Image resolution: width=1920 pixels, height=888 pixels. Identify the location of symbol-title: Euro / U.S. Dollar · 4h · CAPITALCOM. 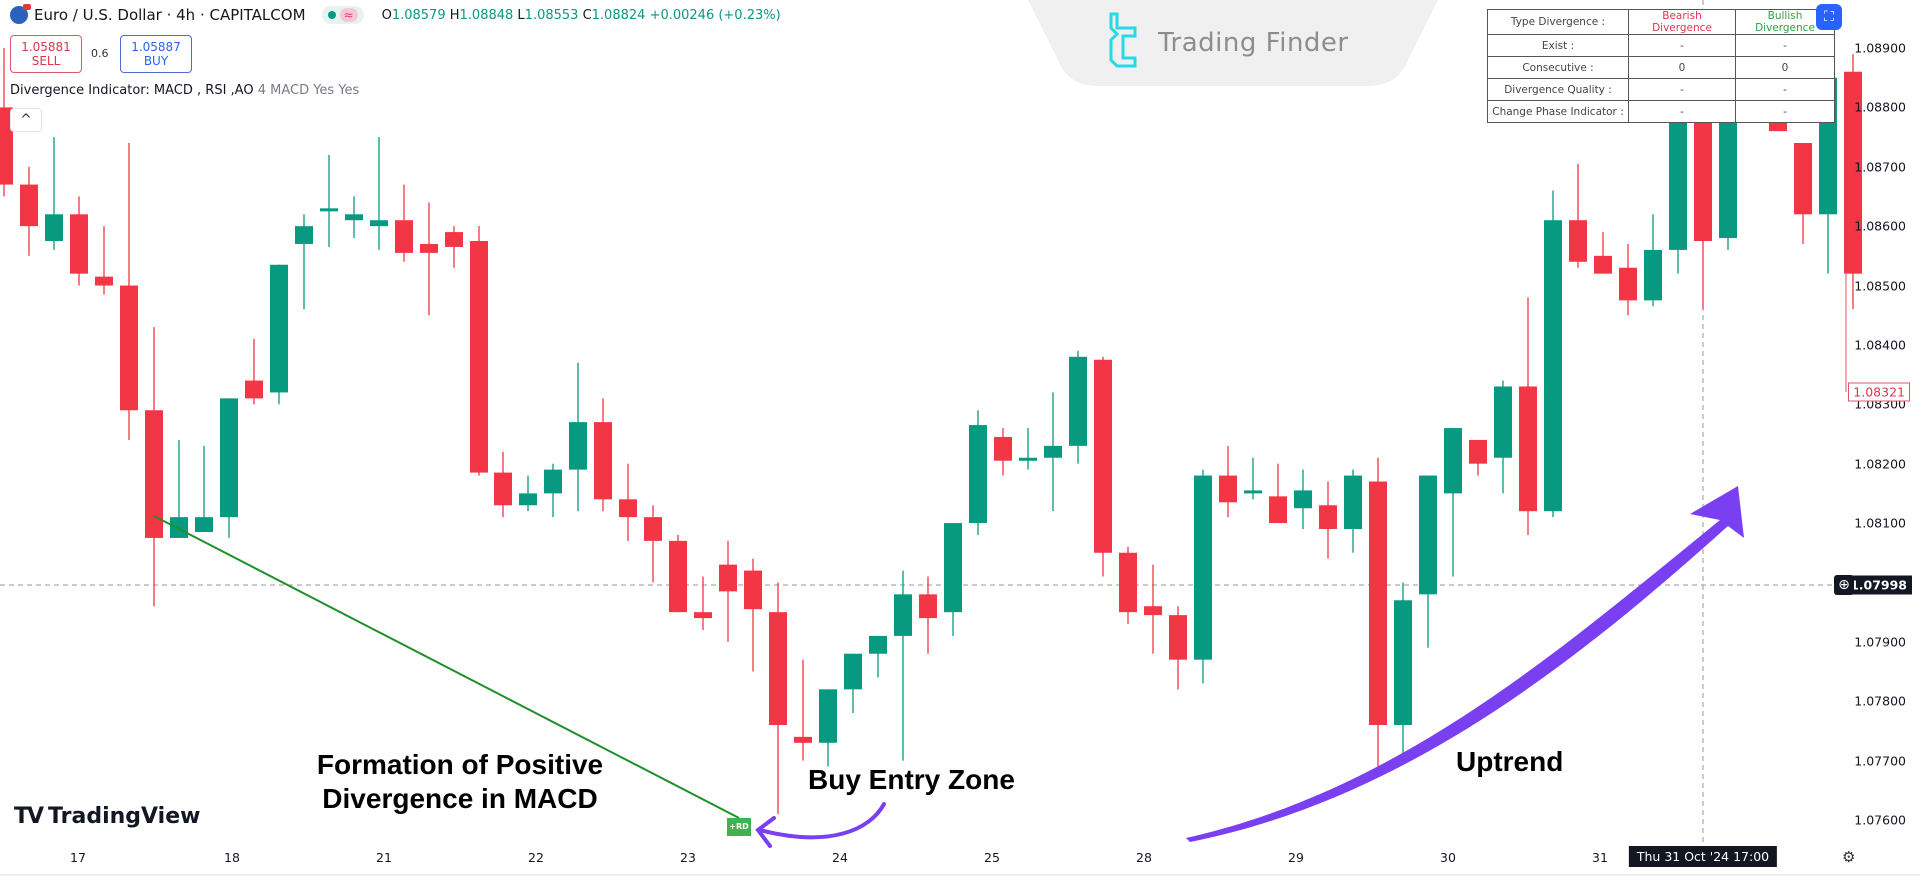
(170, 15).